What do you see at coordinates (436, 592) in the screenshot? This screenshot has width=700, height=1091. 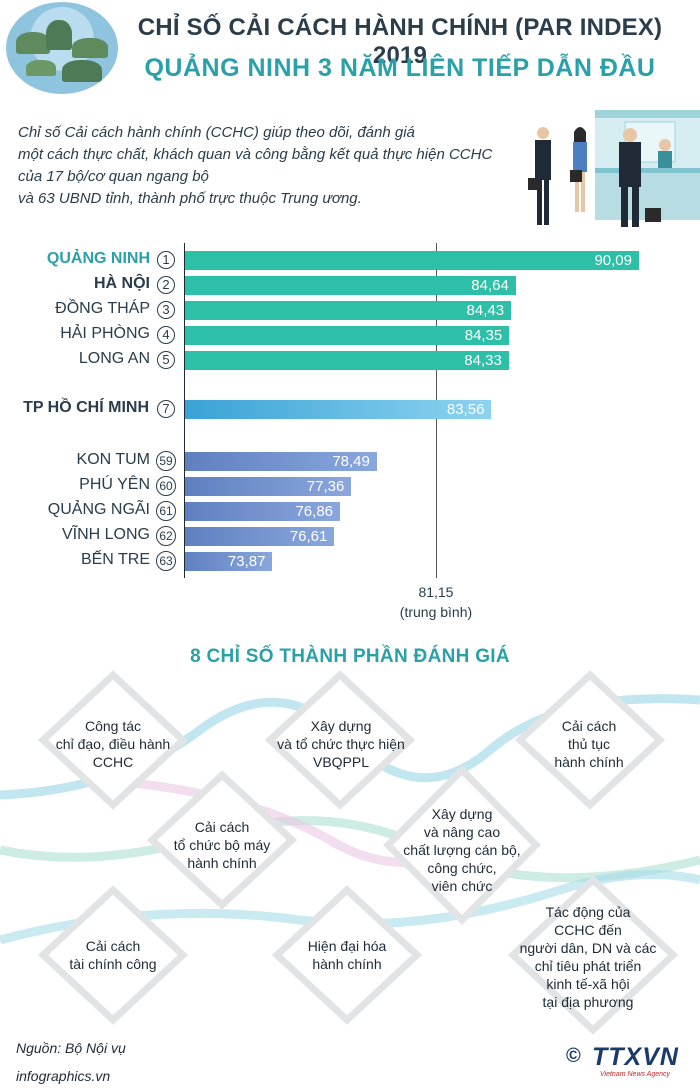 I see `average-value: 81,15` at bounding box center [436, 592].